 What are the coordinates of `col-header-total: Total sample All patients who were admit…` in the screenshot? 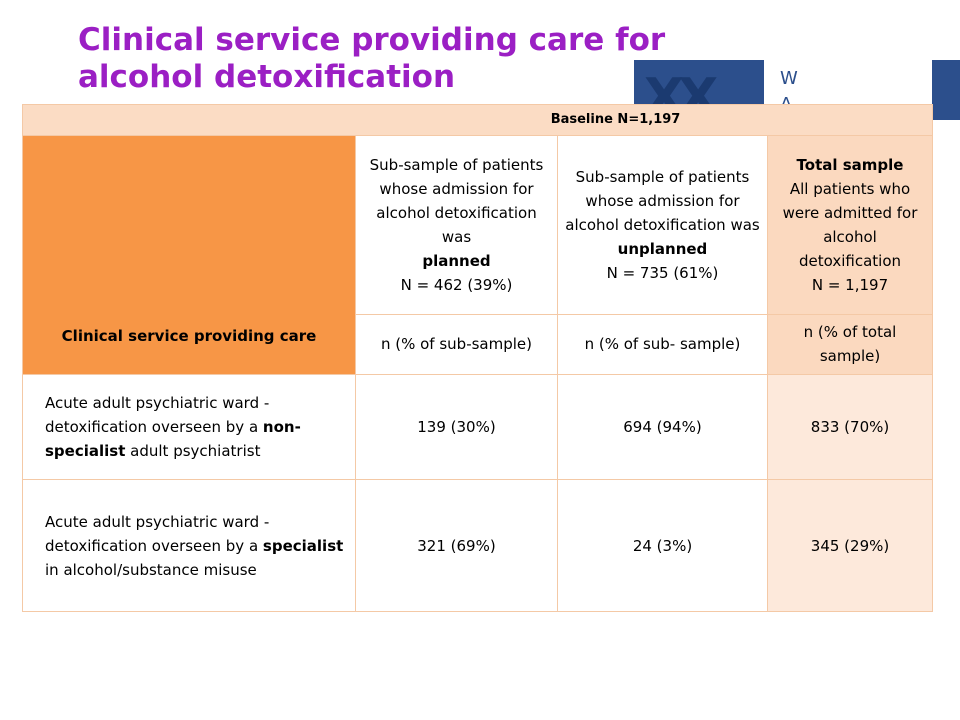 It's located at (850, 225).